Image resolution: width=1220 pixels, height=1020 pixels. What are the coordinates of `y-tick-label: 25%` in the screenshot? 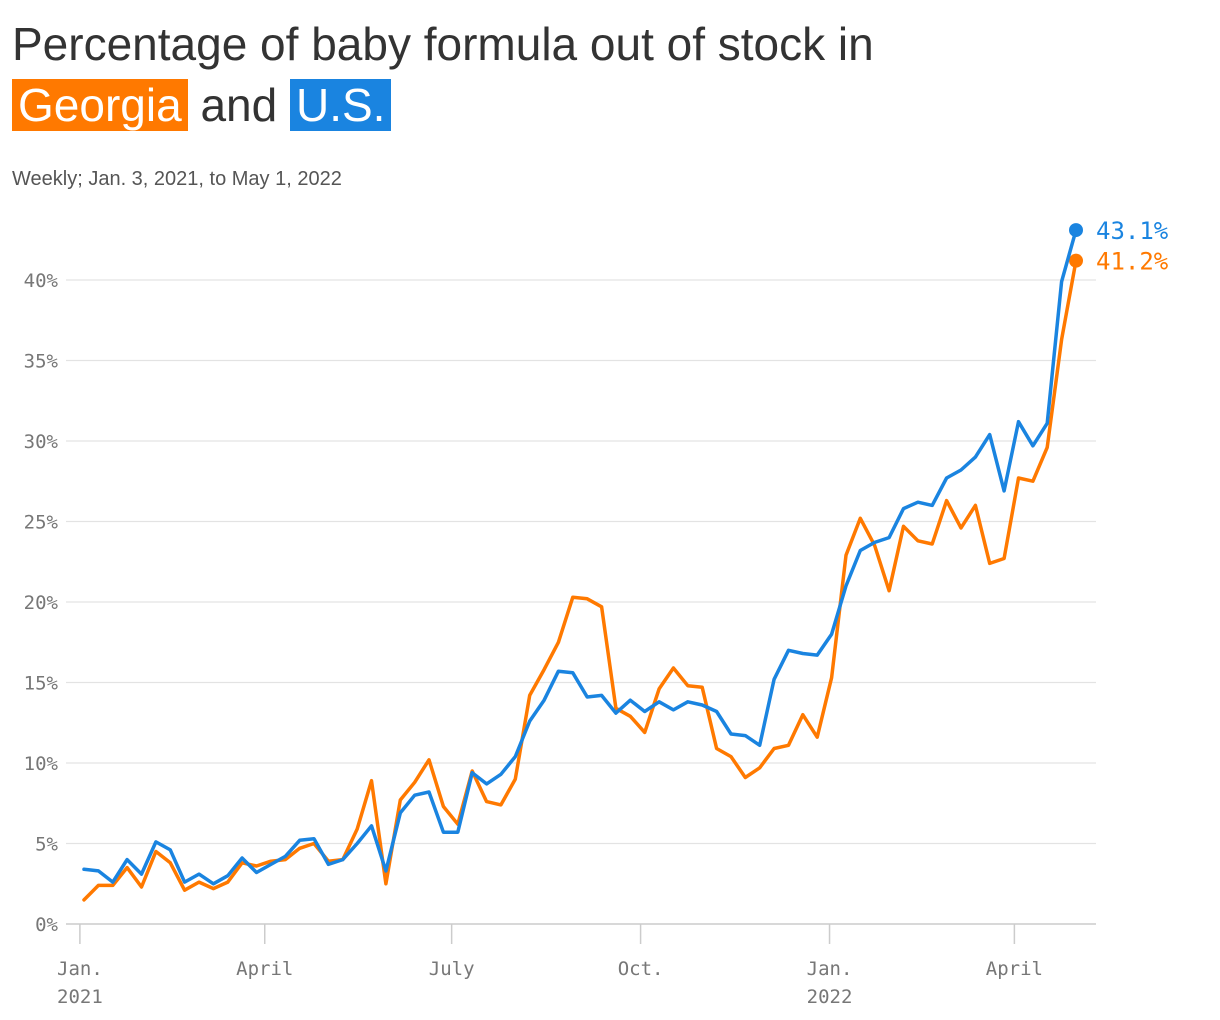 It's located at (41, 523).